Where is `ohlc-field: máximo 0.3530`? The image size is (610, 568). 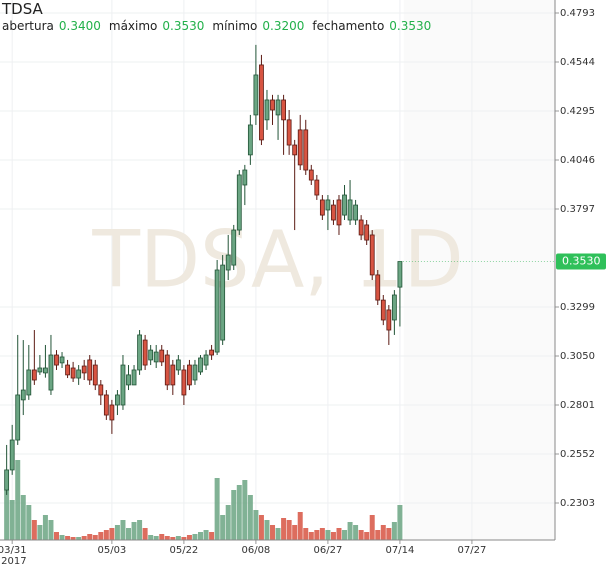
ohlc-field: máximo 0.3530 is located at coordinates (157, 26).